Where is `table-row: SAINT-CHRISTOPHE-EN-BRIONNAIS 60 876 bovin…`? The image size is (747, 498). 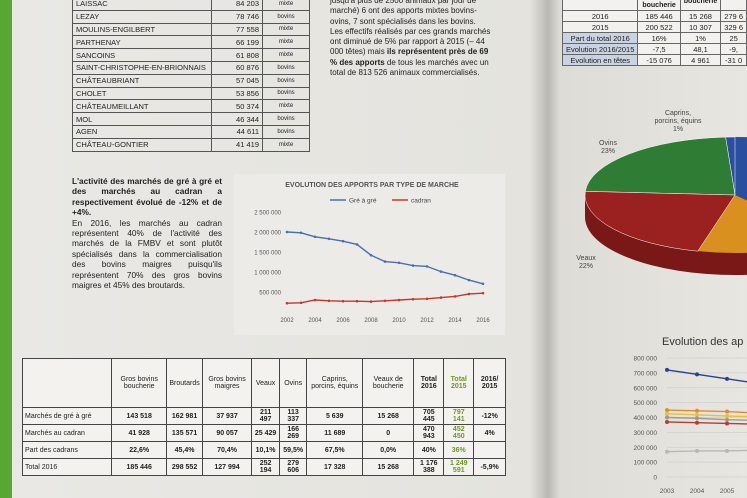 table-row: SAINT-CHRISTOPHE-EN-BRIONNAIS 60 876 bovin… is located at coordinates (191, 67).